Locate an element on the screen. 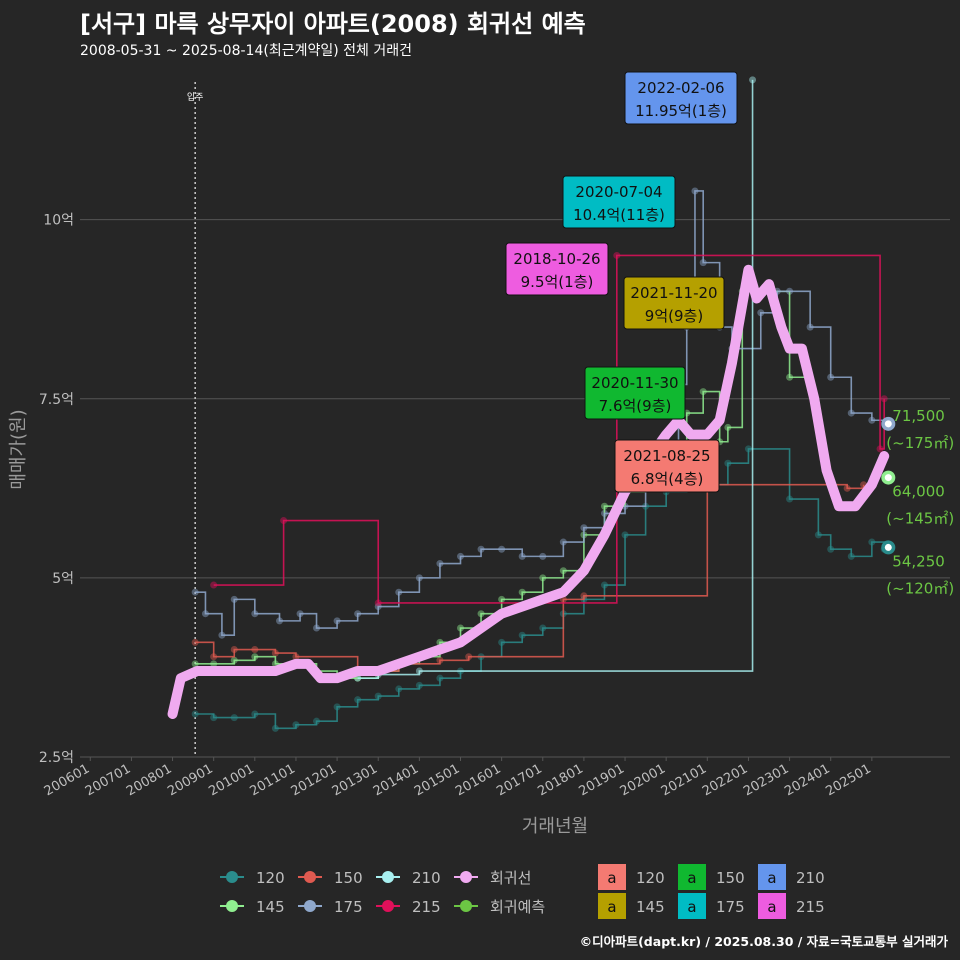  x-tick-label: 202001 is located at coordinates (643, 780).